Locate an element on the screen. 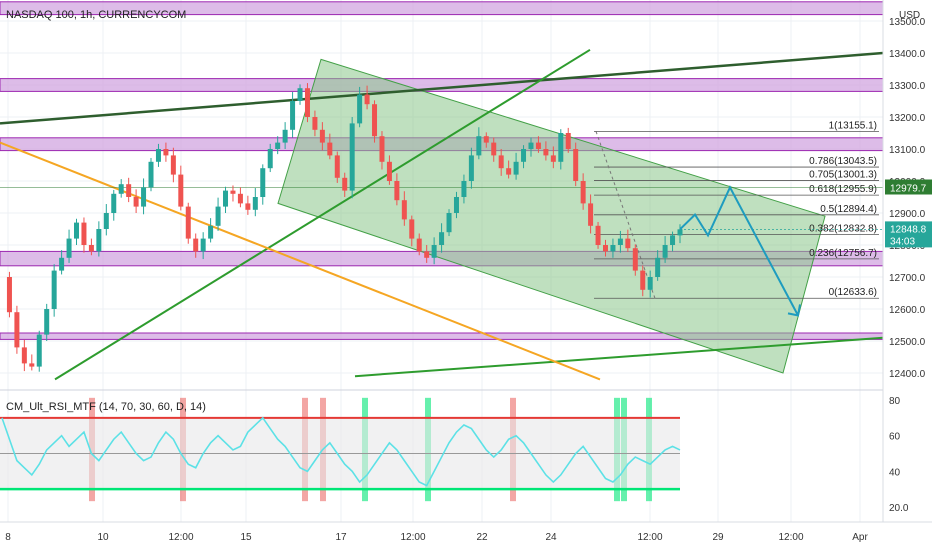 The height and width of the screenshot is (550, 932). price-tick-label: 12900.0 is located at coordinates (907, 214).